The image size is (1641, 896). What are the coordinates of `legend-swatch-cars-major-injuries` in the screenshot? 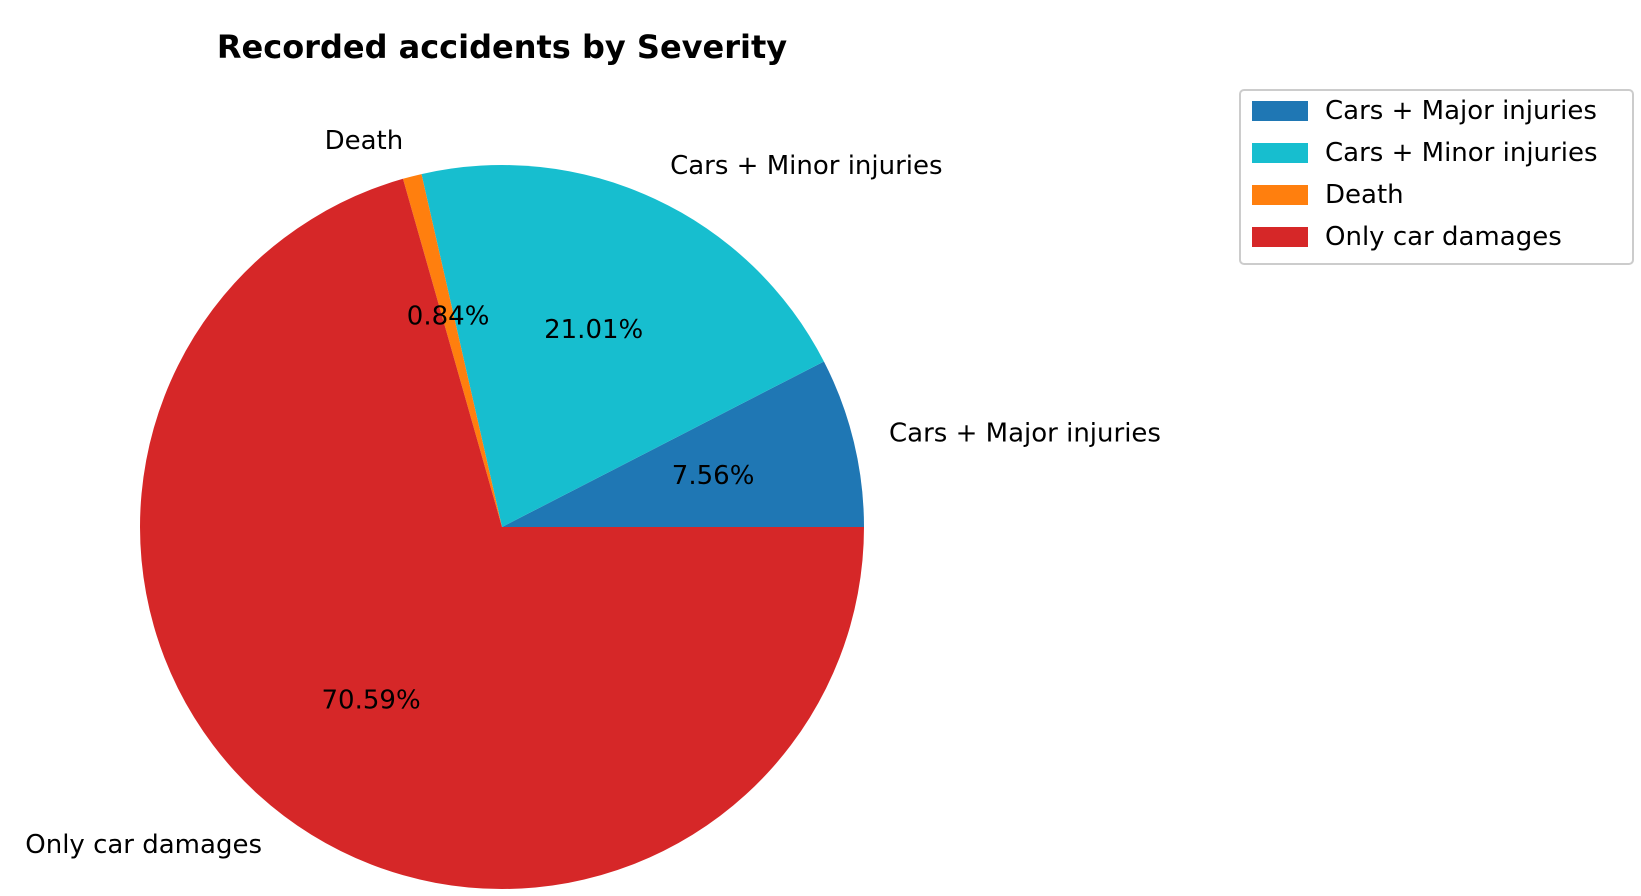 It's located at (1280, 111).